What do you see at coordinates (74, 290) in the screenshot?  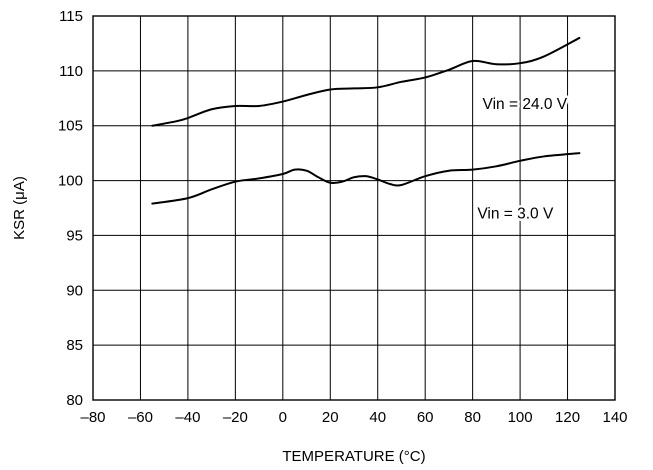 I see `y-tick-label: 90` at bounding box center [74, 290].